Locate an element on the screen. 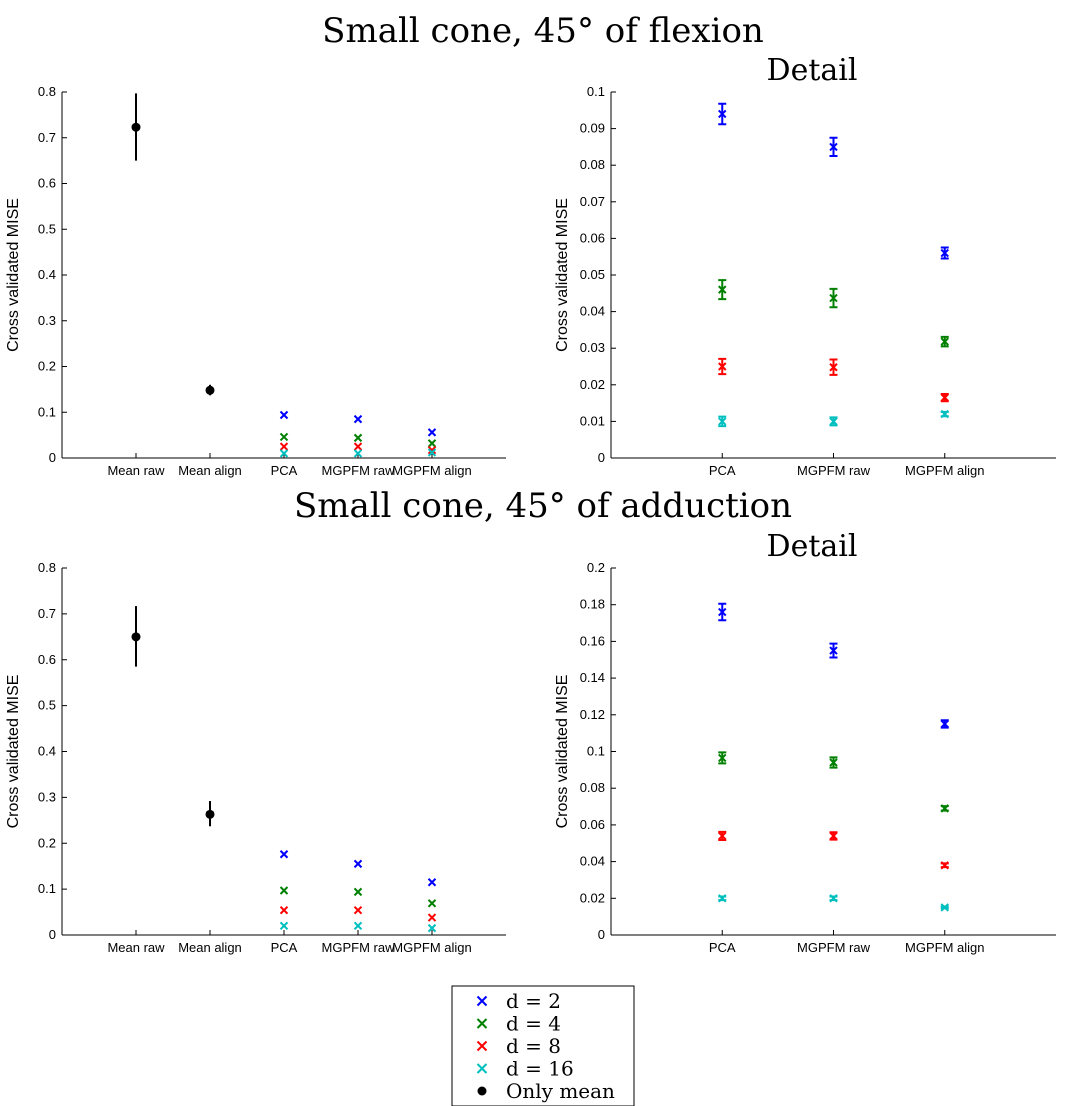  legend-label: d = 16 is located at coordinates (540, 1069).